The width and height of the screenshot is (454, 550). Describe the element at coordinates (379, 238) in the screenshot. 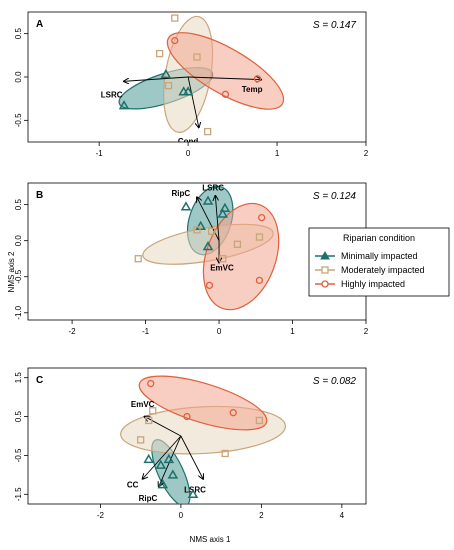

I see `legend-title: Riparian condition` at that location.